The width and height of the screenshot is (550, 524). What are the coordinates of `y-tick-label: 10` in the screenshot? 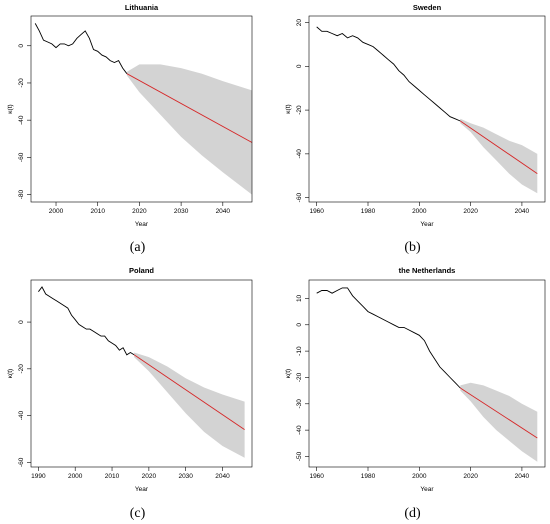 It's located at (299, 298).